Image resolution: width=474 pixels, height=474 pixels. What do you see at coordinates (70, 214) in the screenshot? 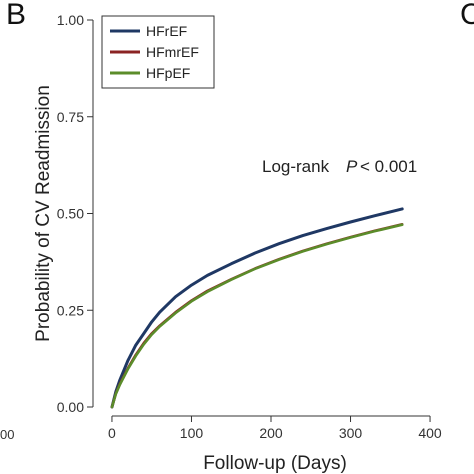
I see `y-tick-label: 0.50` at bounding box center [70, 214].